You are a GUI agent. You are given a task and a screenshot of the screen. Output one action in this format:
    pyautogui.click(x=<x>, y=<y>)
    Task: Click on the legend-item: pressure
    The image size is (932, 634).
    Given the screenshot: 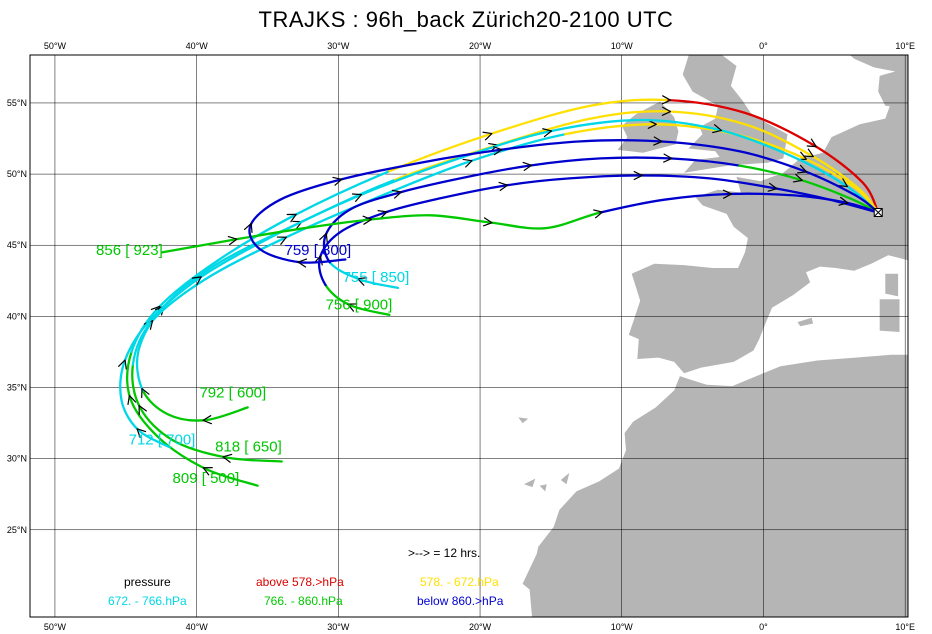 What is the action you would take?
    pyautogui.click(x=147, y=582)
    